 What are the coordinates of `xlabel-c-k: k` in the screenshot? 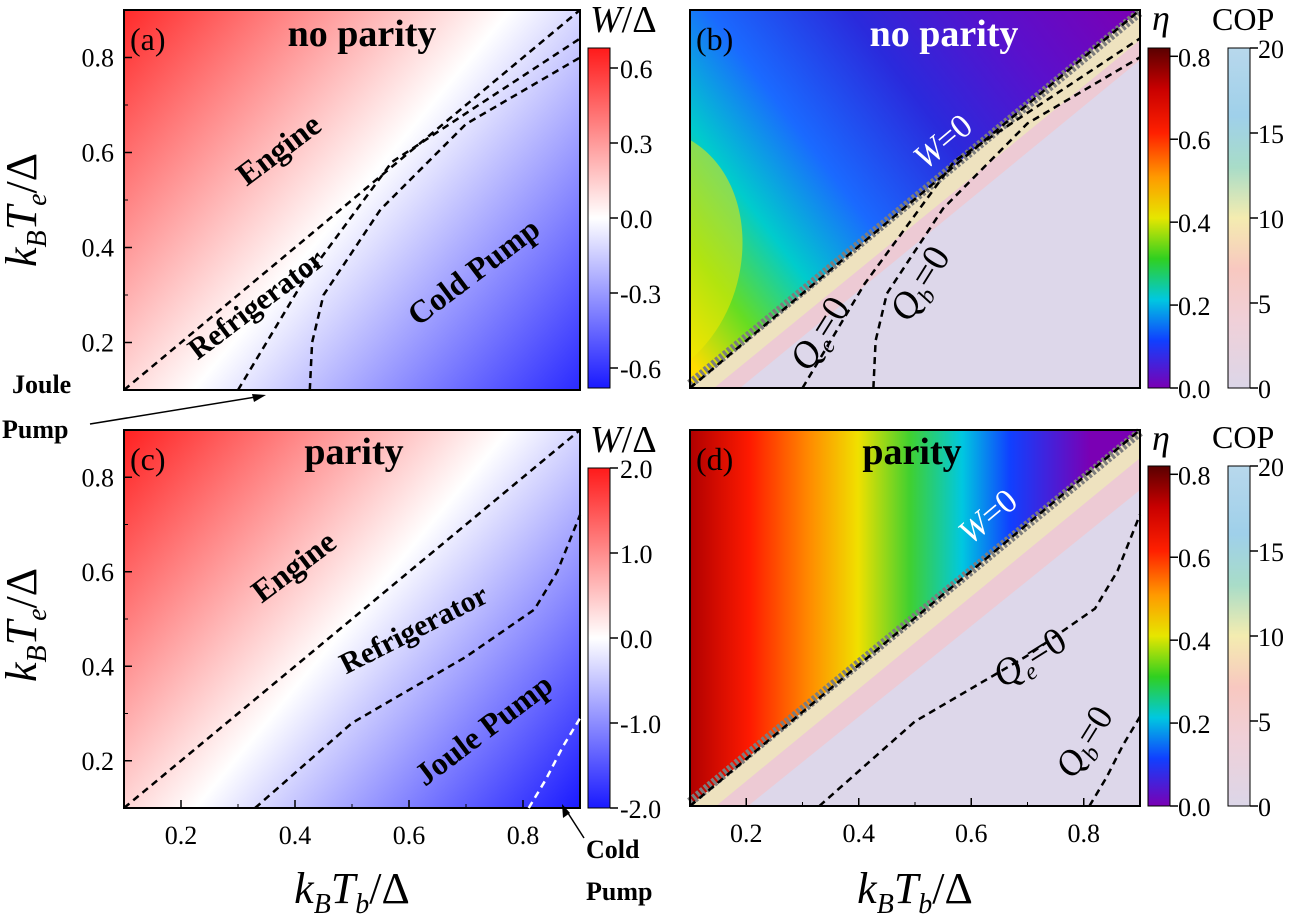 It's located at (304, 888).